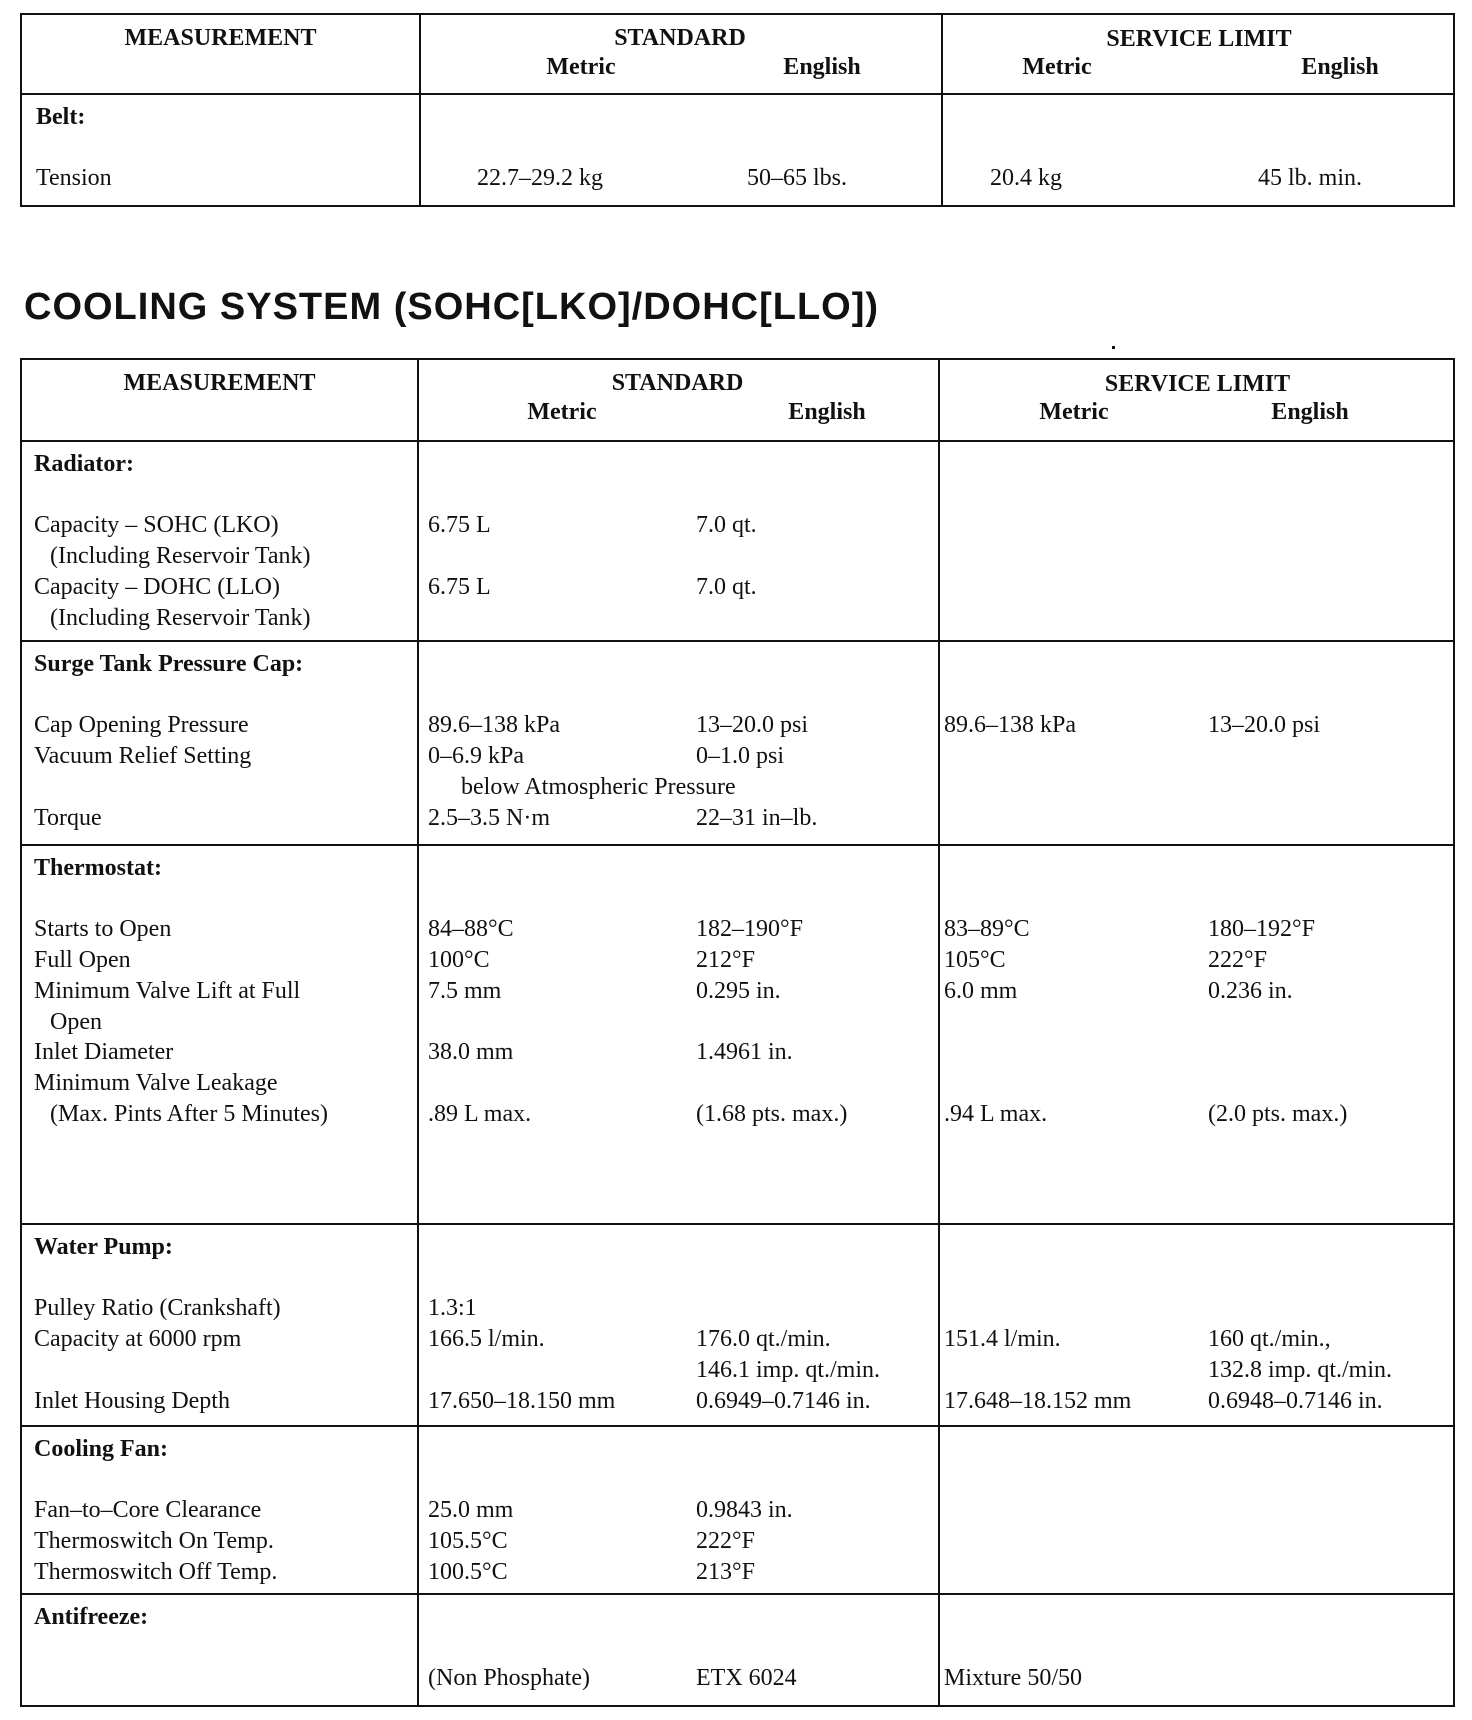 The width and height of the screenshot is (1472, 1720). I want to click on standard-metric-value: .89 L max., so click(480, 1113).